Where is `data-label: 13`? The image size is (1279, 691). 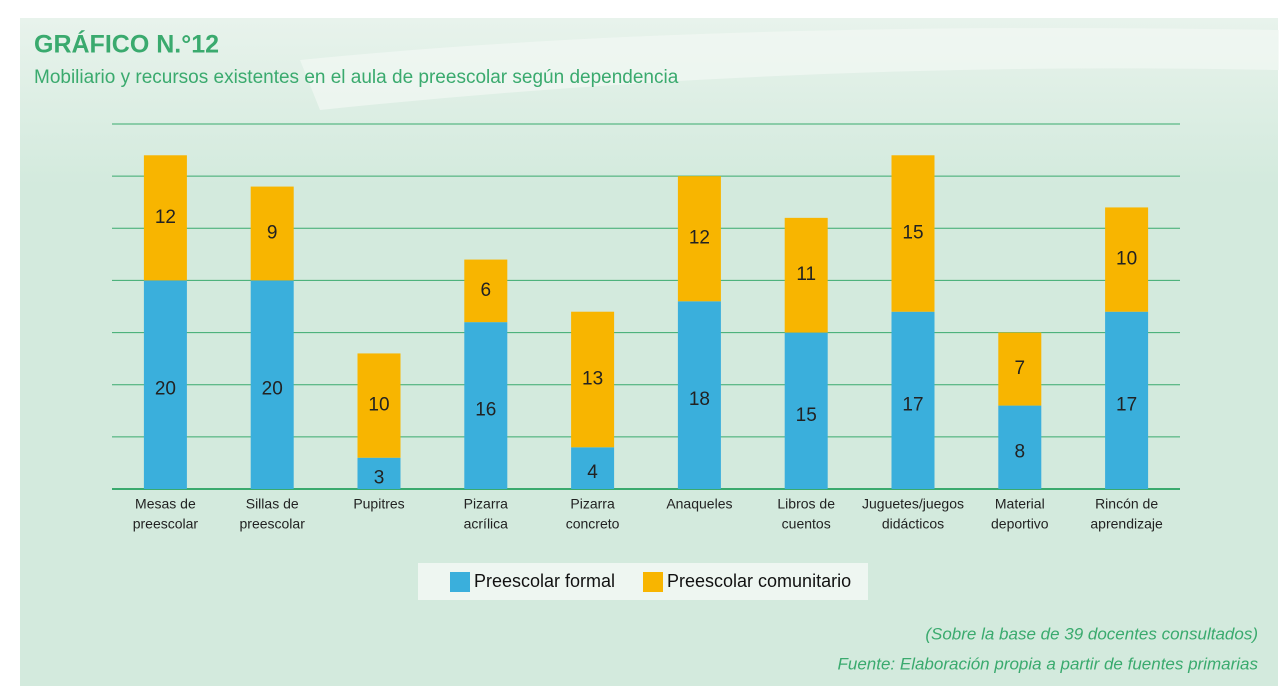
data-label: 13 is located at coordinates (592, 379).